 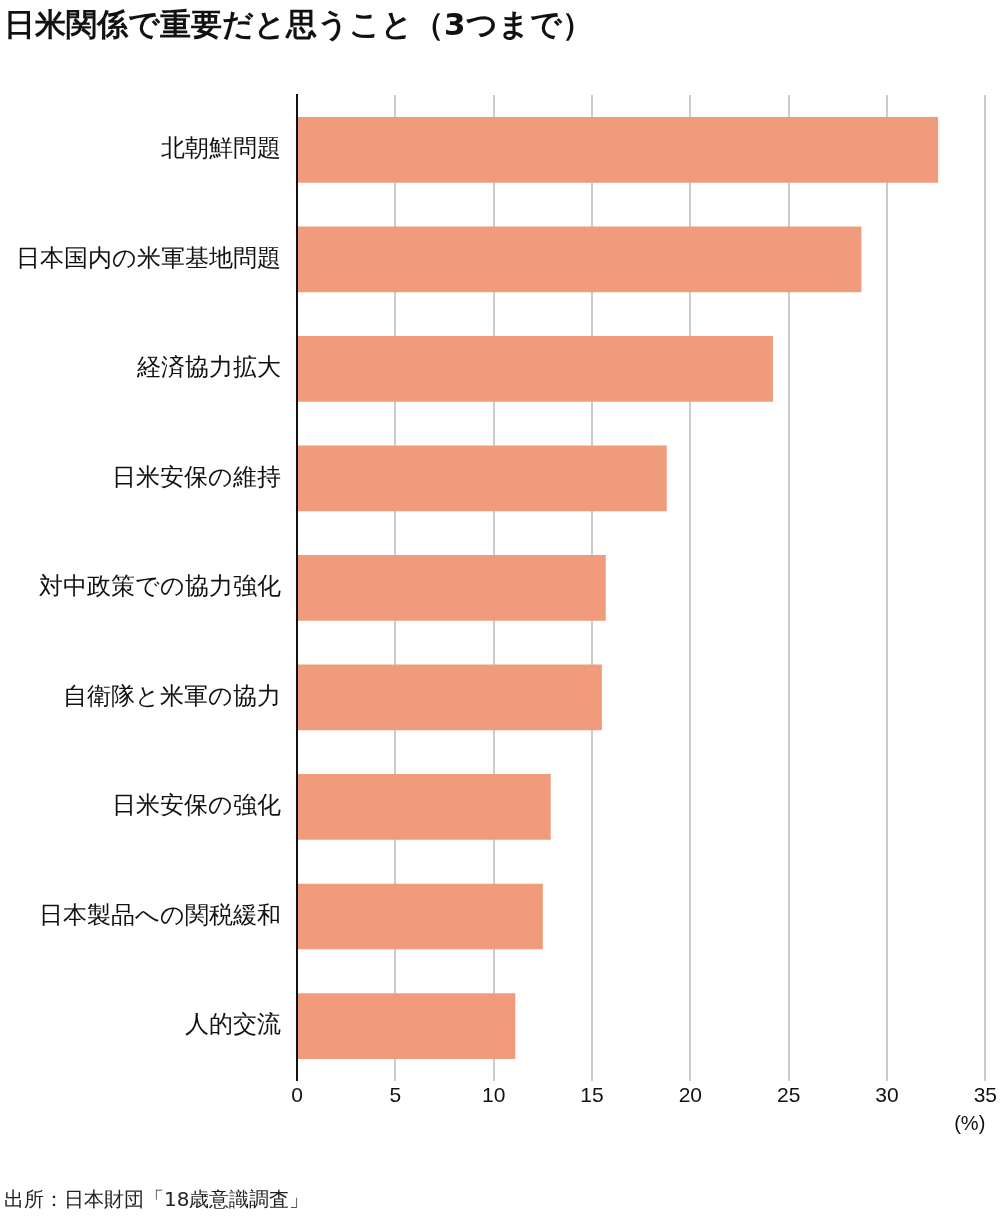 What do you see at coordinates (221, 148) in the screenshot?
I see `y-tick-label: 北朝鮮問題` at bounding box center [221, 148].